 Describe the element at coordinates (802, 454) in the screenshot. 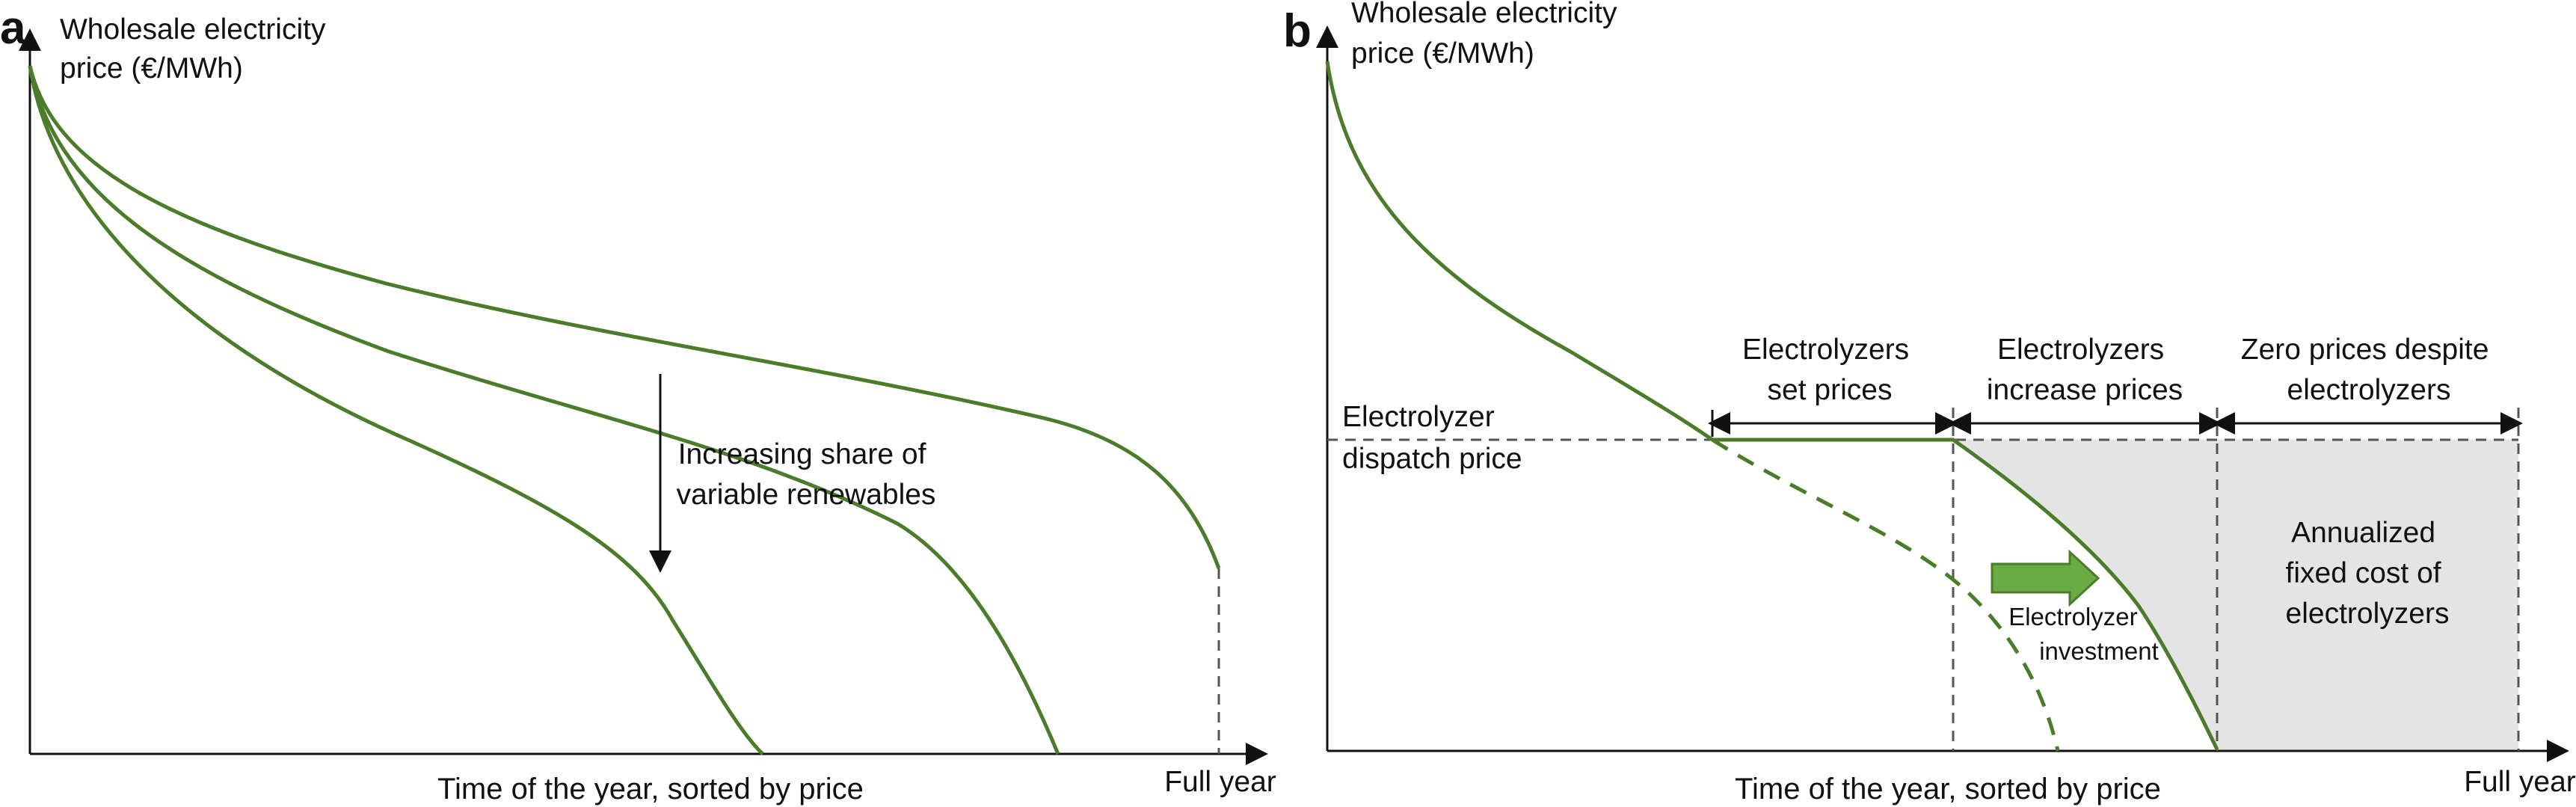

I see `panel-a-annotation-line1: Increasing share of` at that location.